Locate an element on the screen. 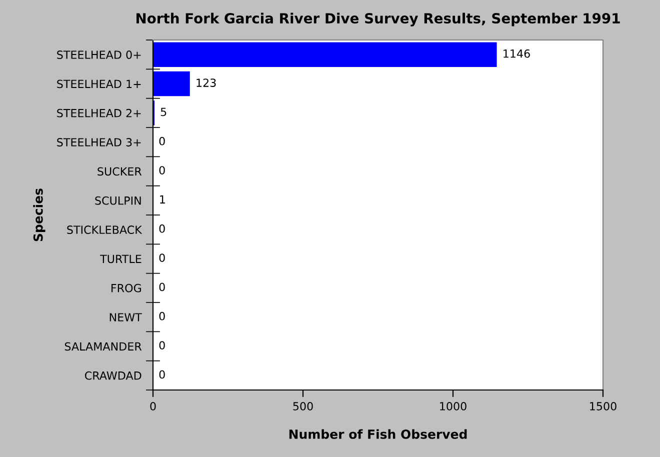  y-tick-label: FROG is located at coordinates (126, 288).